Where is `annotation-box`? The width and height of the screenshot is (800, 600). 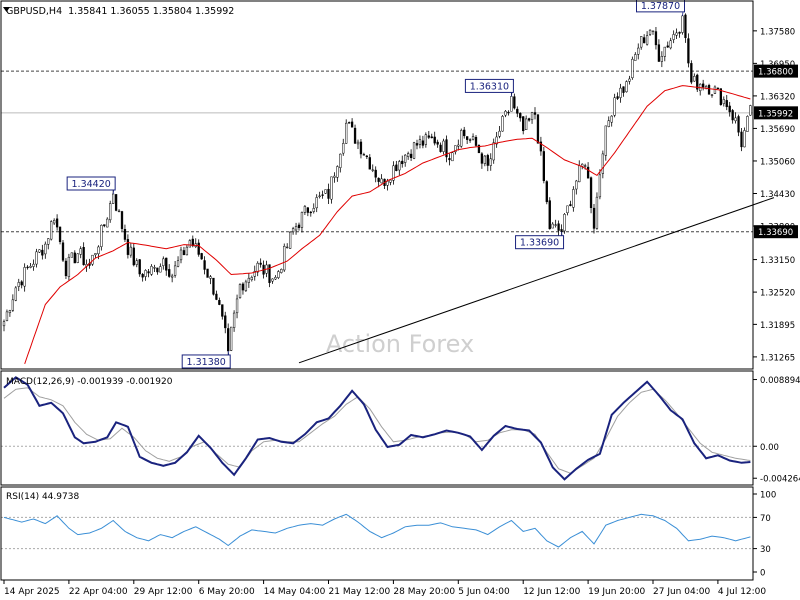 annotation-box is located at coordinates (489, 85).